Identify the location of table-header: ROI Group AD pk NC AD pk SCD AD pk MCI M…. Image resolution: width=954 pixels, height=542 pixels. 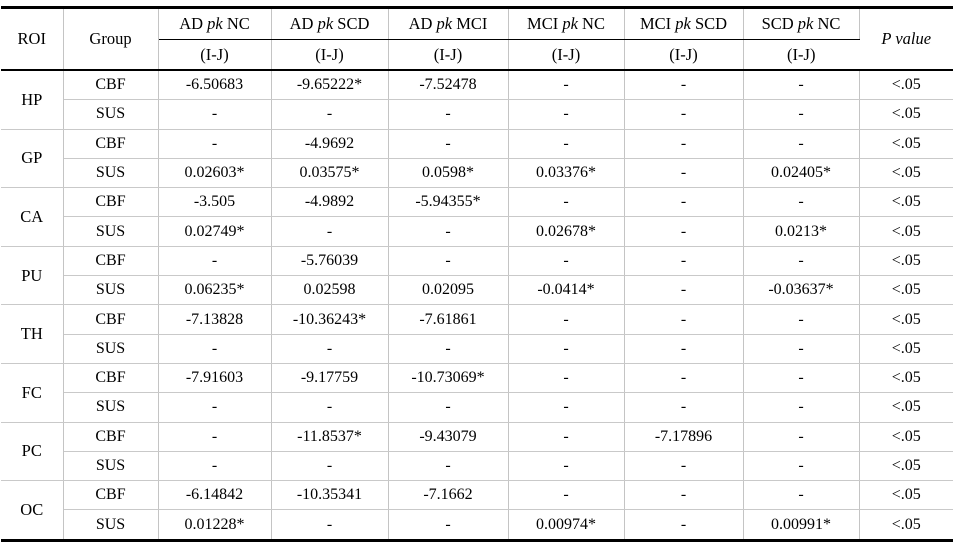
(477, 39).